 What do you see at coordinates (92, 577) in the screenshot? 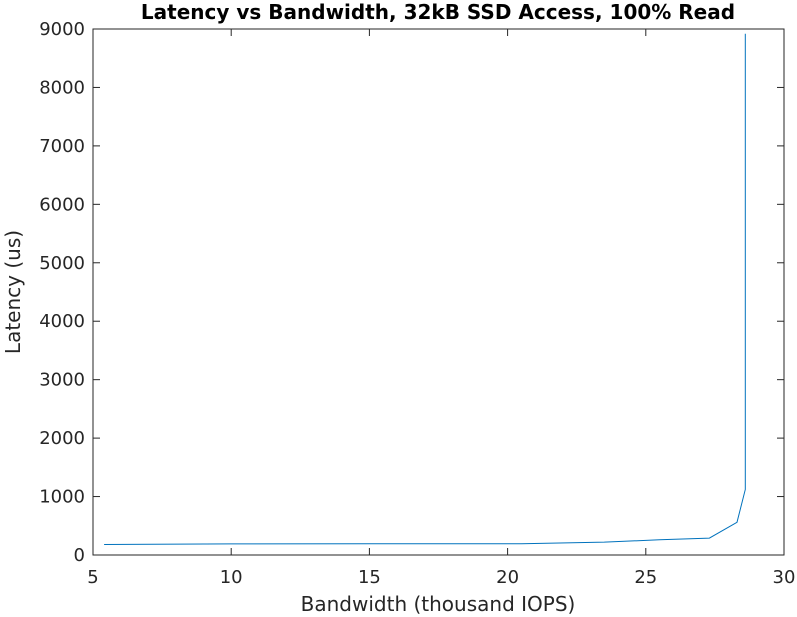
I see `x-tick-label: 5` at bounding box center [92, 577].